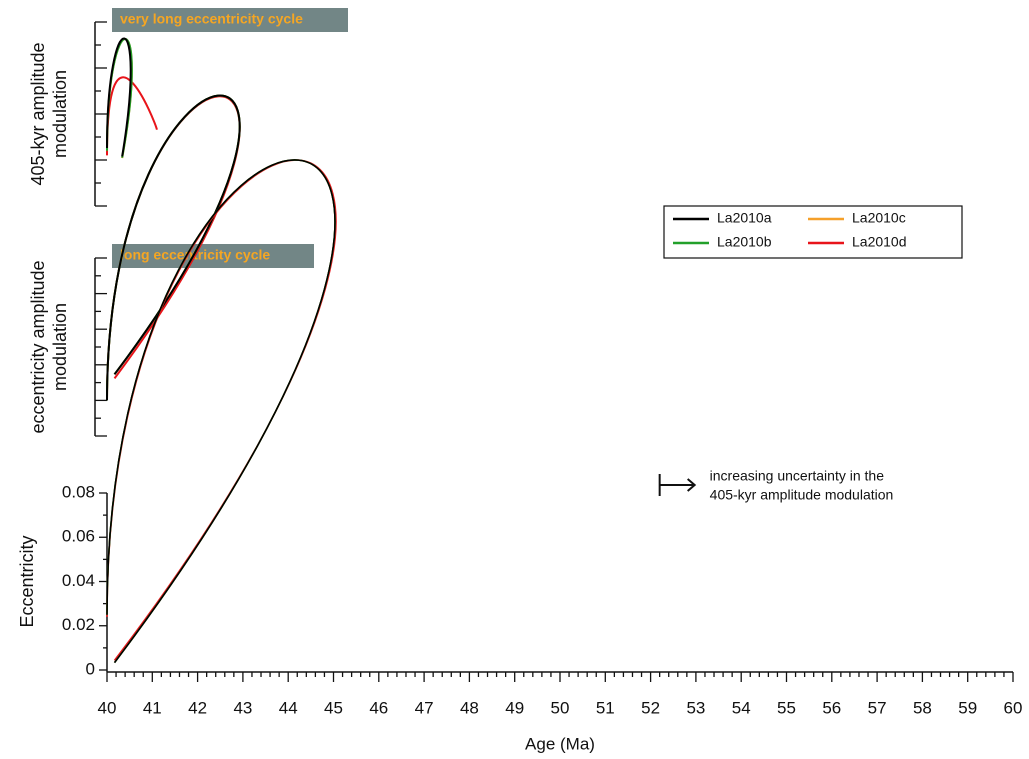 Image resolution: width=1029 pixels, height=759 pixels. What do you see at coordinates (879, 242) in the screenshot?
I see `legend-label: La2010d` at bounding box center [879, 242].